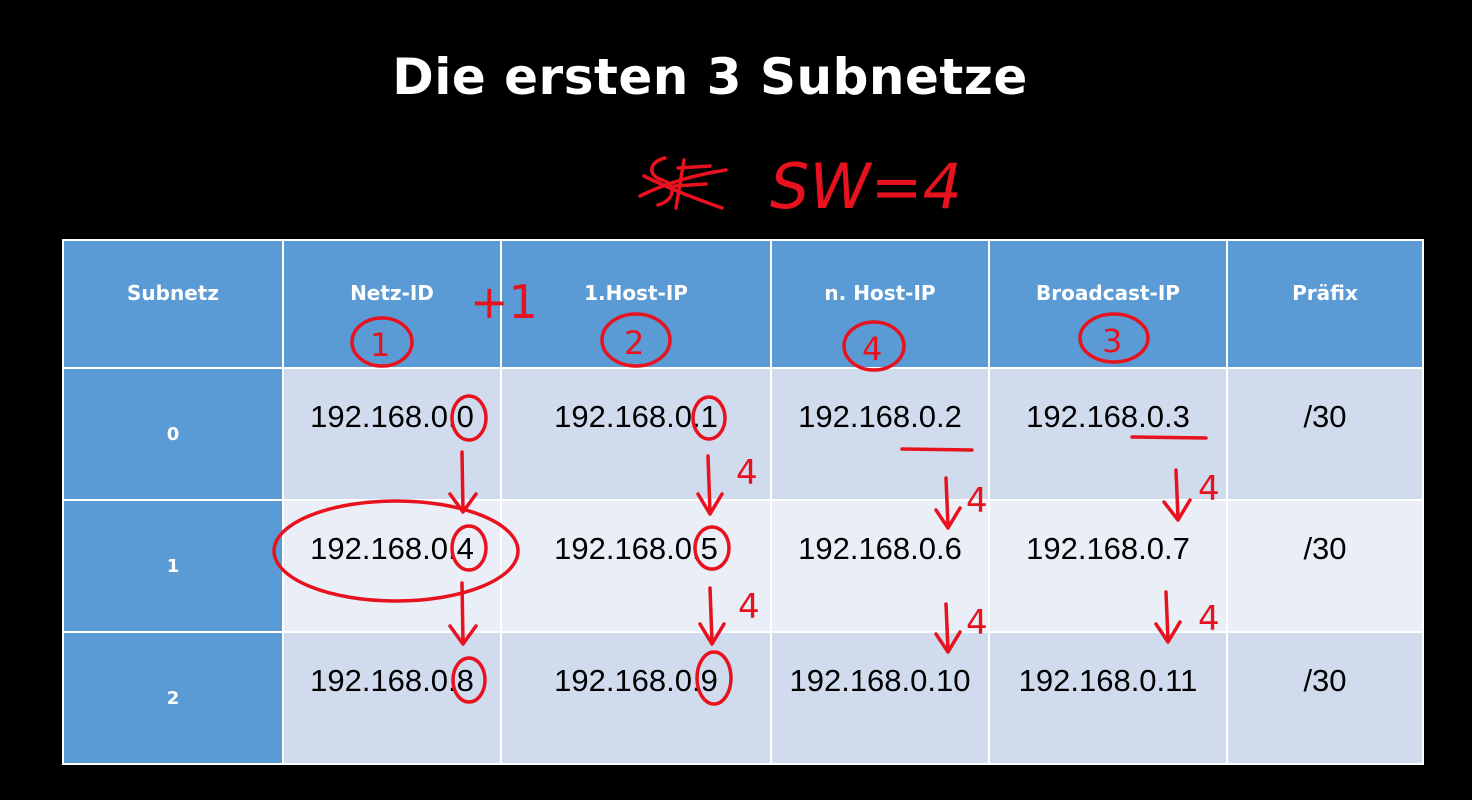  Describe the element at coordinates (173, 698) in the screenshot. I see `subnet-number: 2` at that location.